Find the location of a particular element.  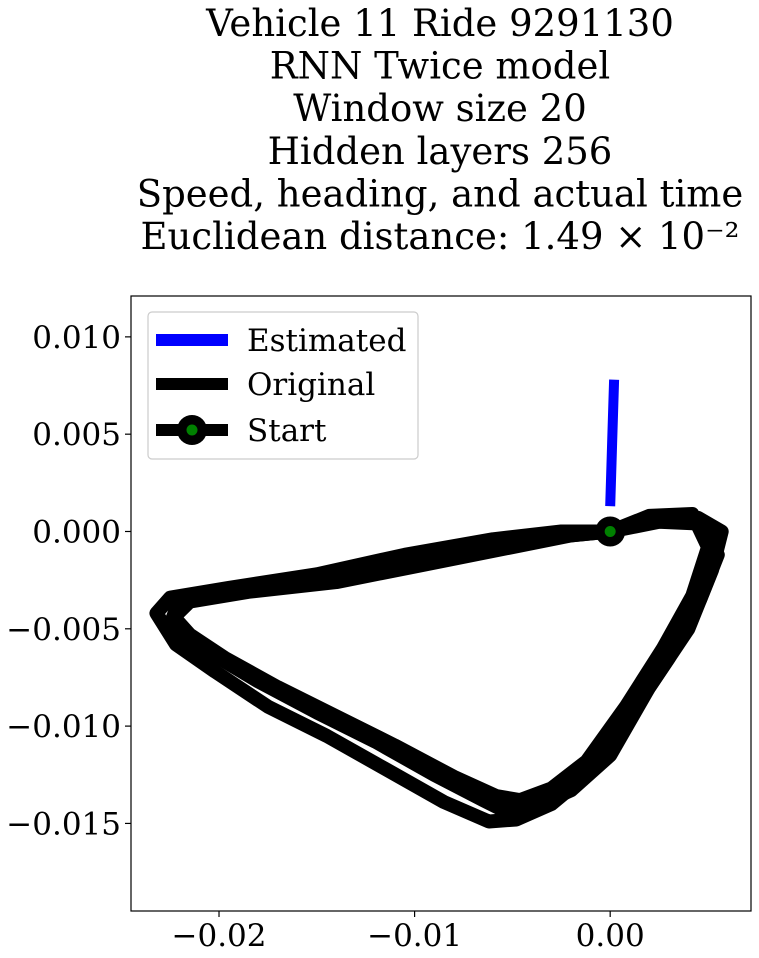

title-line-5: Euclidean distance: 1.49 × 10⁻² is located at coordinates (440, 236).